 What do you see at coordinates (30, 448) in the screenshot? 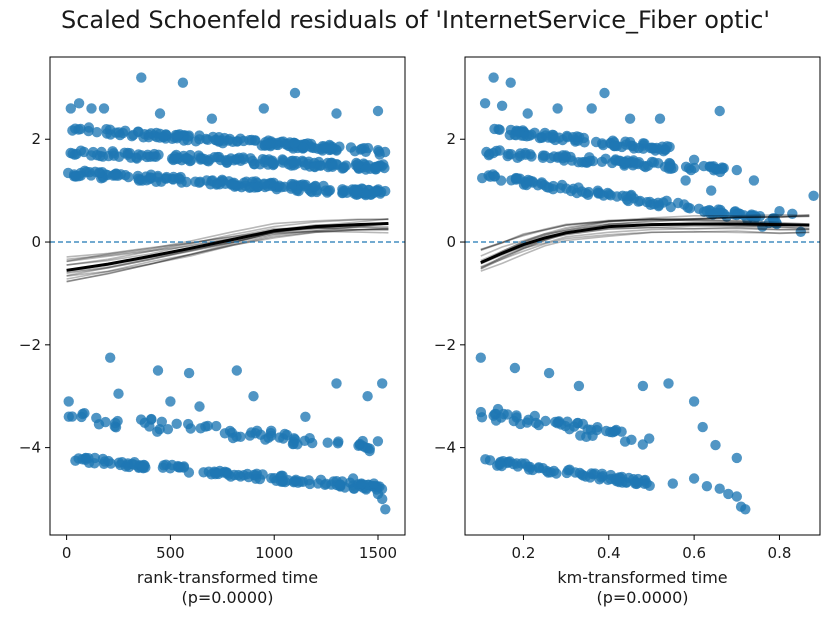
I see `y-tick-label: −4` at bounding box center [30, 448].